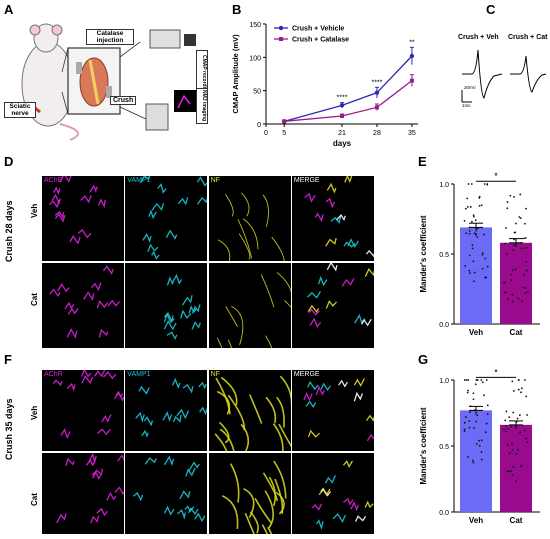  What do you see at coordinates (470, 87) in the screenshot?
I see `scale-v-label: 20mV` at bounding box center [470, 87].